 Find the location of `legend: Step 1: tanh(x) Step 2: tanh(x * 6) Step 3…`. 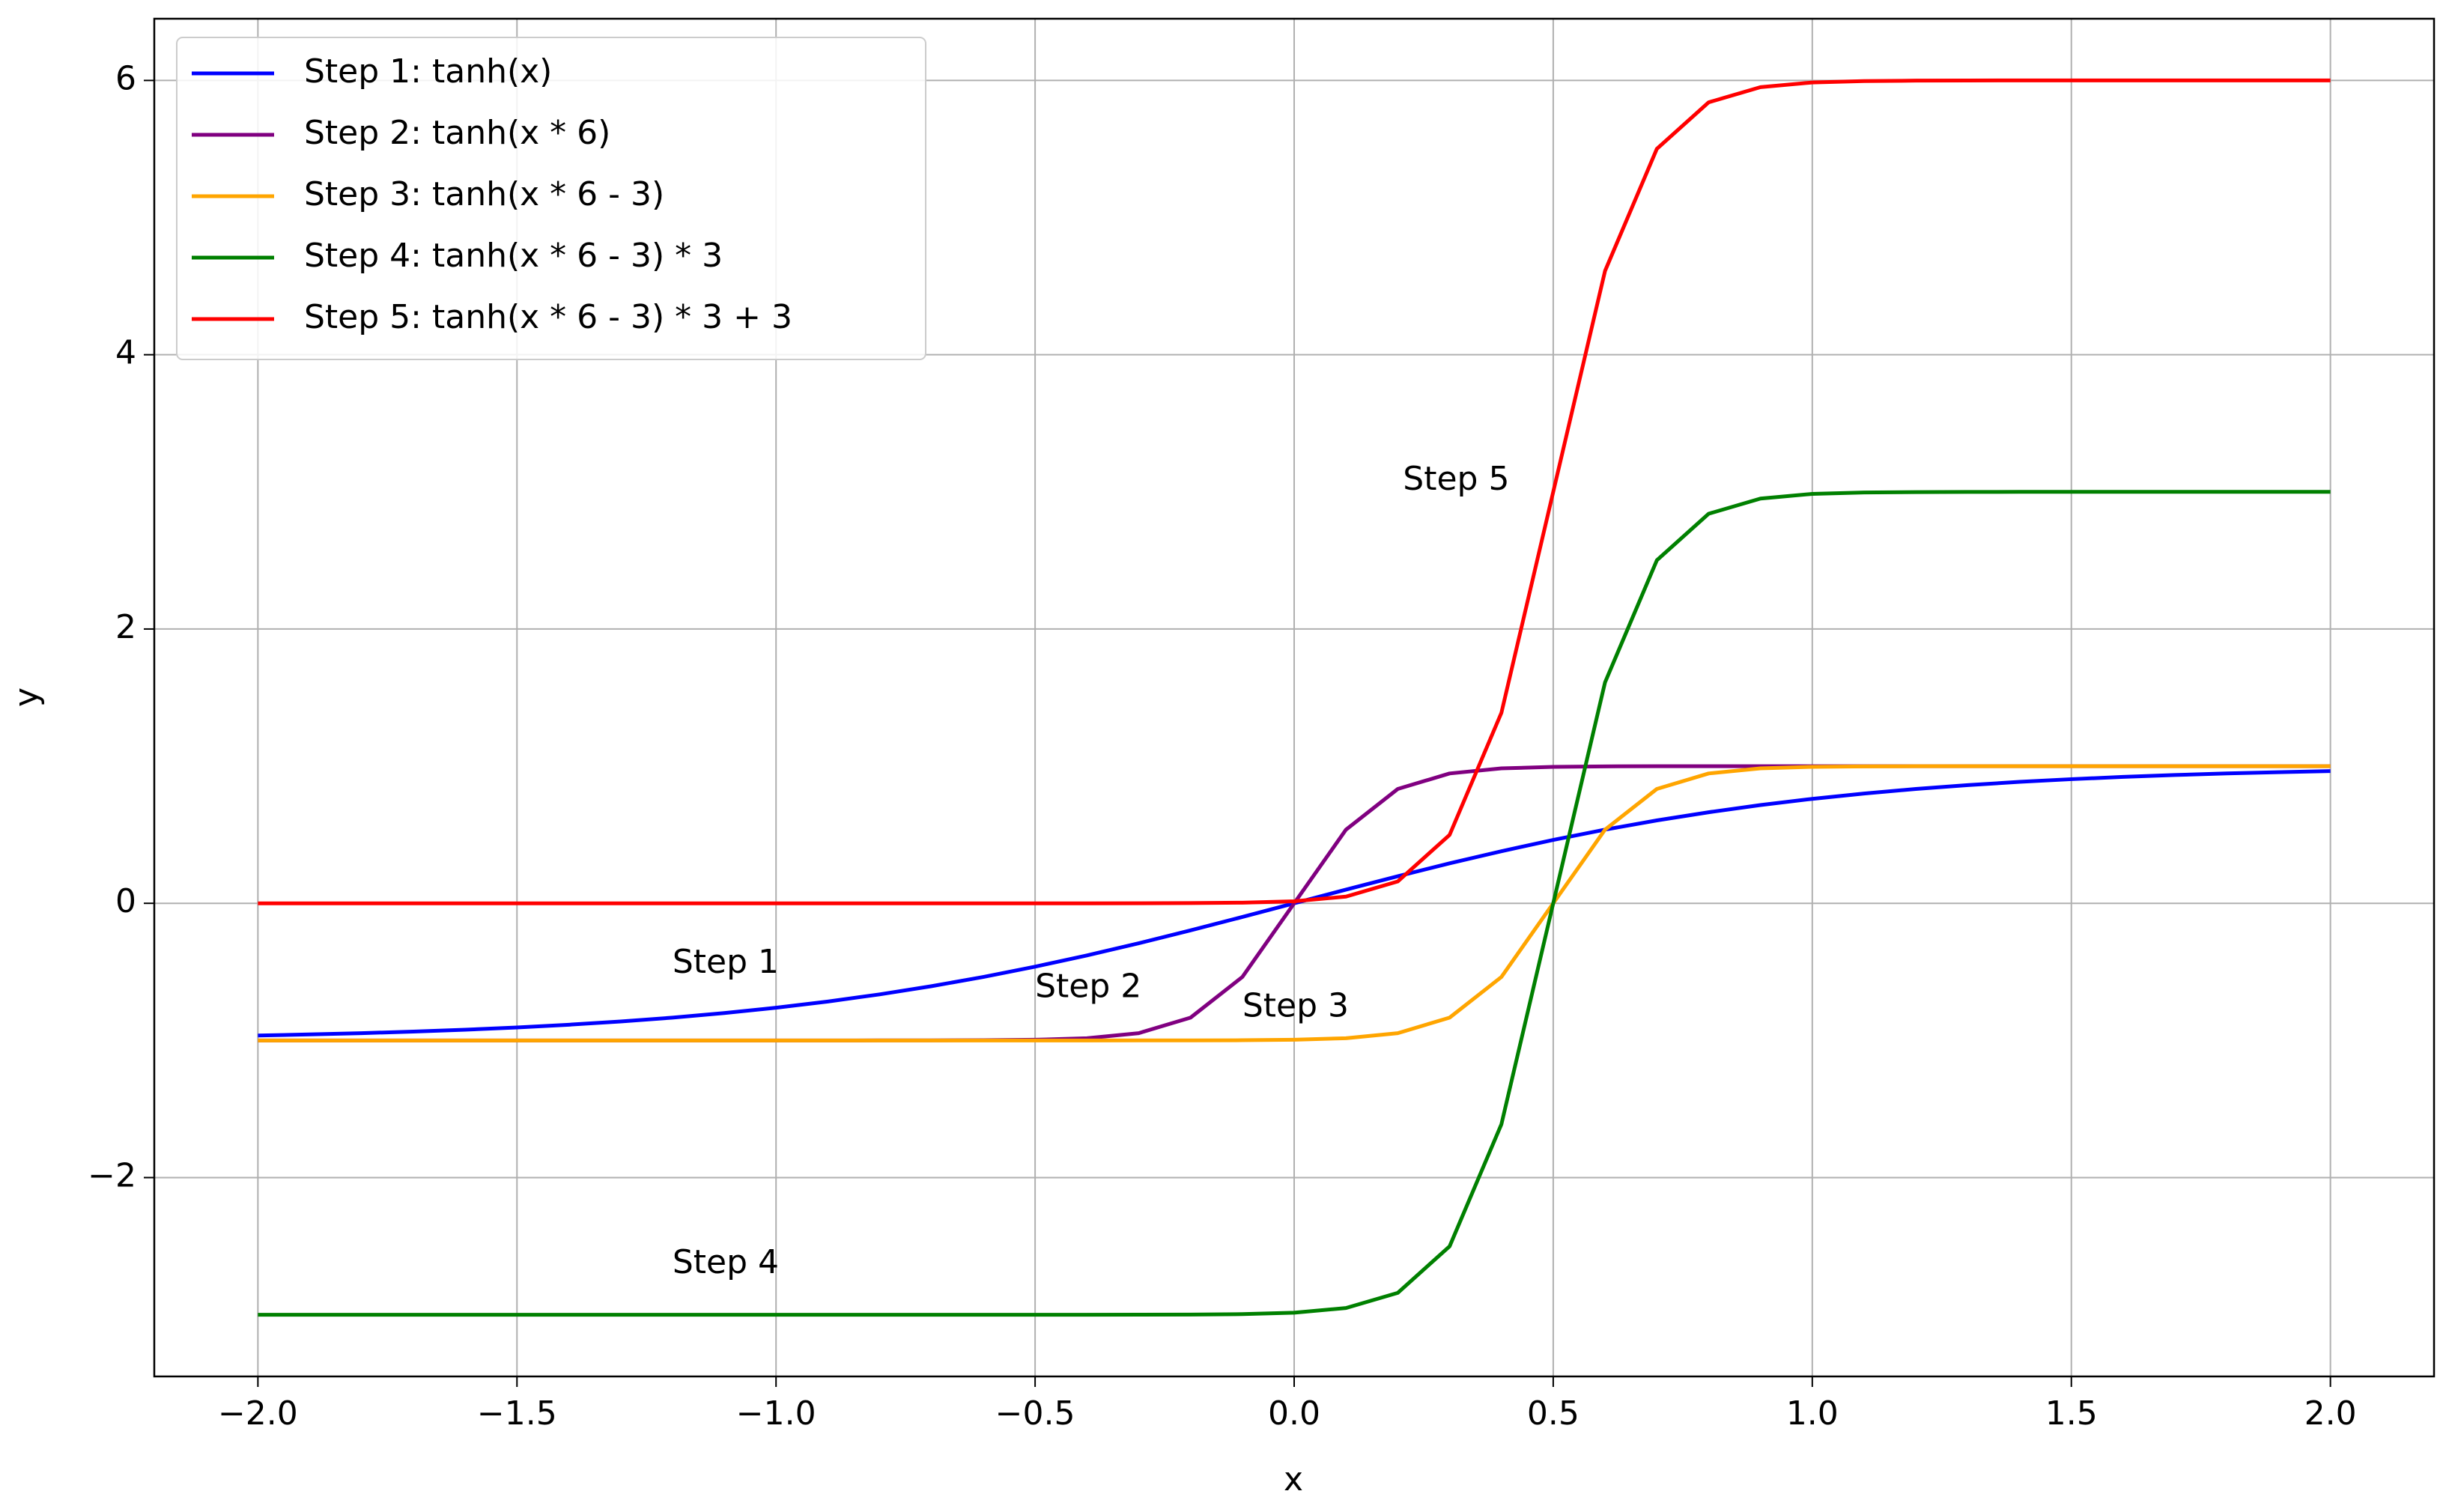

legend: Step 1: tanh(x) Step 2: tanh(x * 6) Step 3… is located at coordinates (551, 198).